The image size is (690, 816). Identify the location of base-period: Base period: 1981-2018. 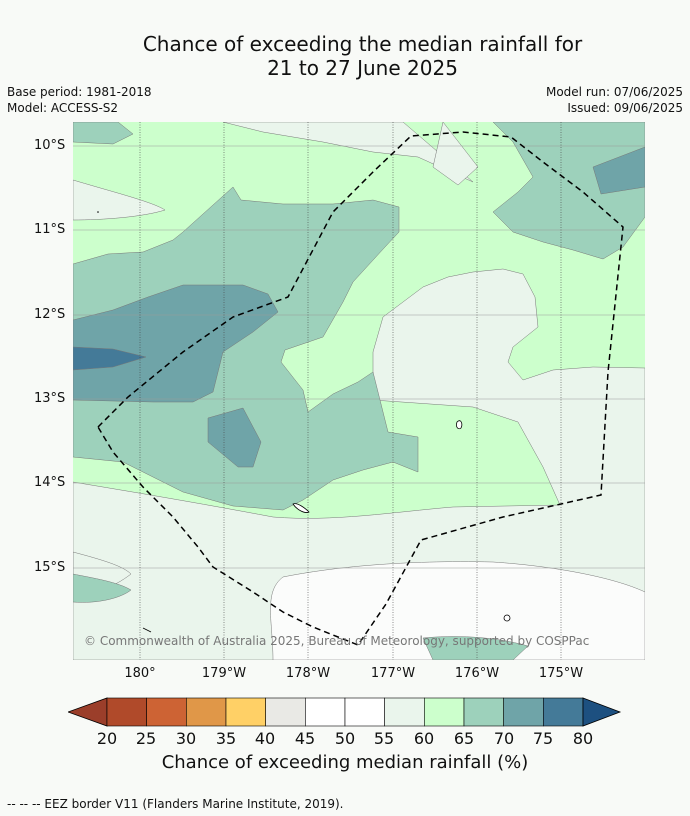
(79, 92).